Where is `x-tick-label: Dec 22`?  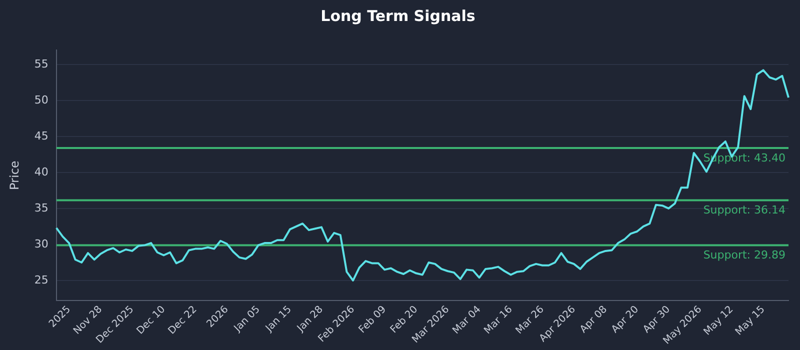
x-tick-label: Dec 22 is located at coordinates (183, 320).